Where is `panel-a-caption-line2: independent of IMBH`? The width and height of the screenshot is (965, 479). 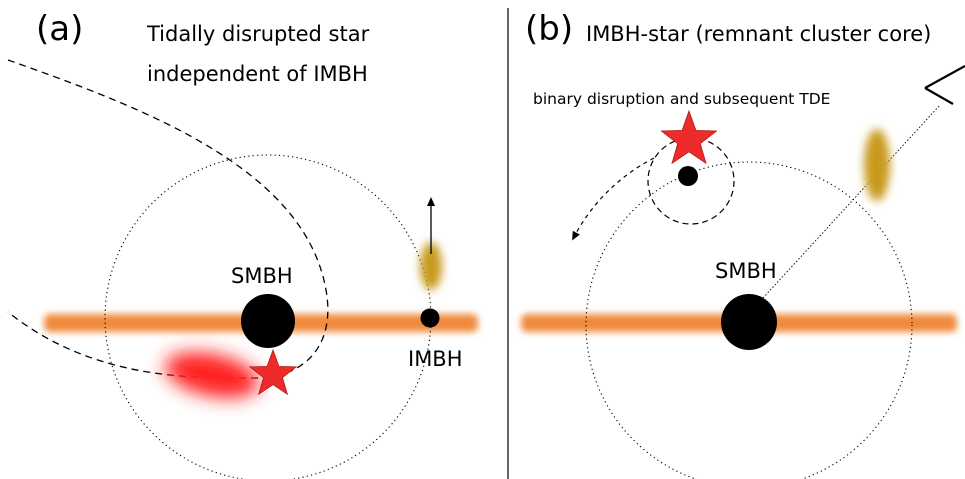 panel-a-caption-line2: independent of IMBH is located at coordinates (257, 74).